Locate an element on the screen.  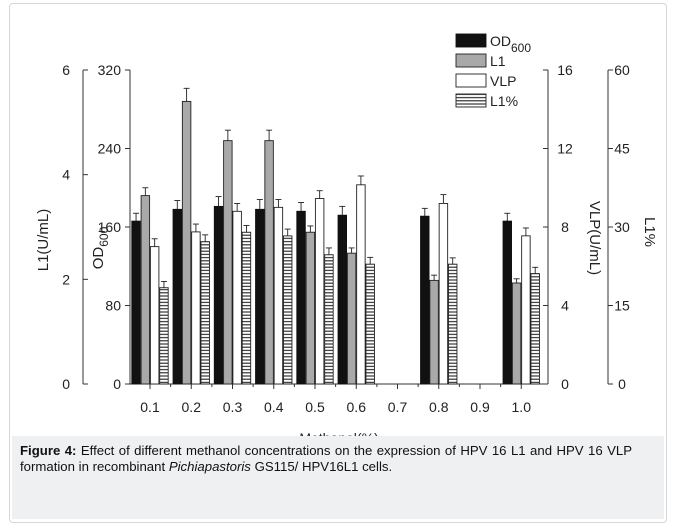
legend-label-main: VLP is located at coordinates (503, 81).